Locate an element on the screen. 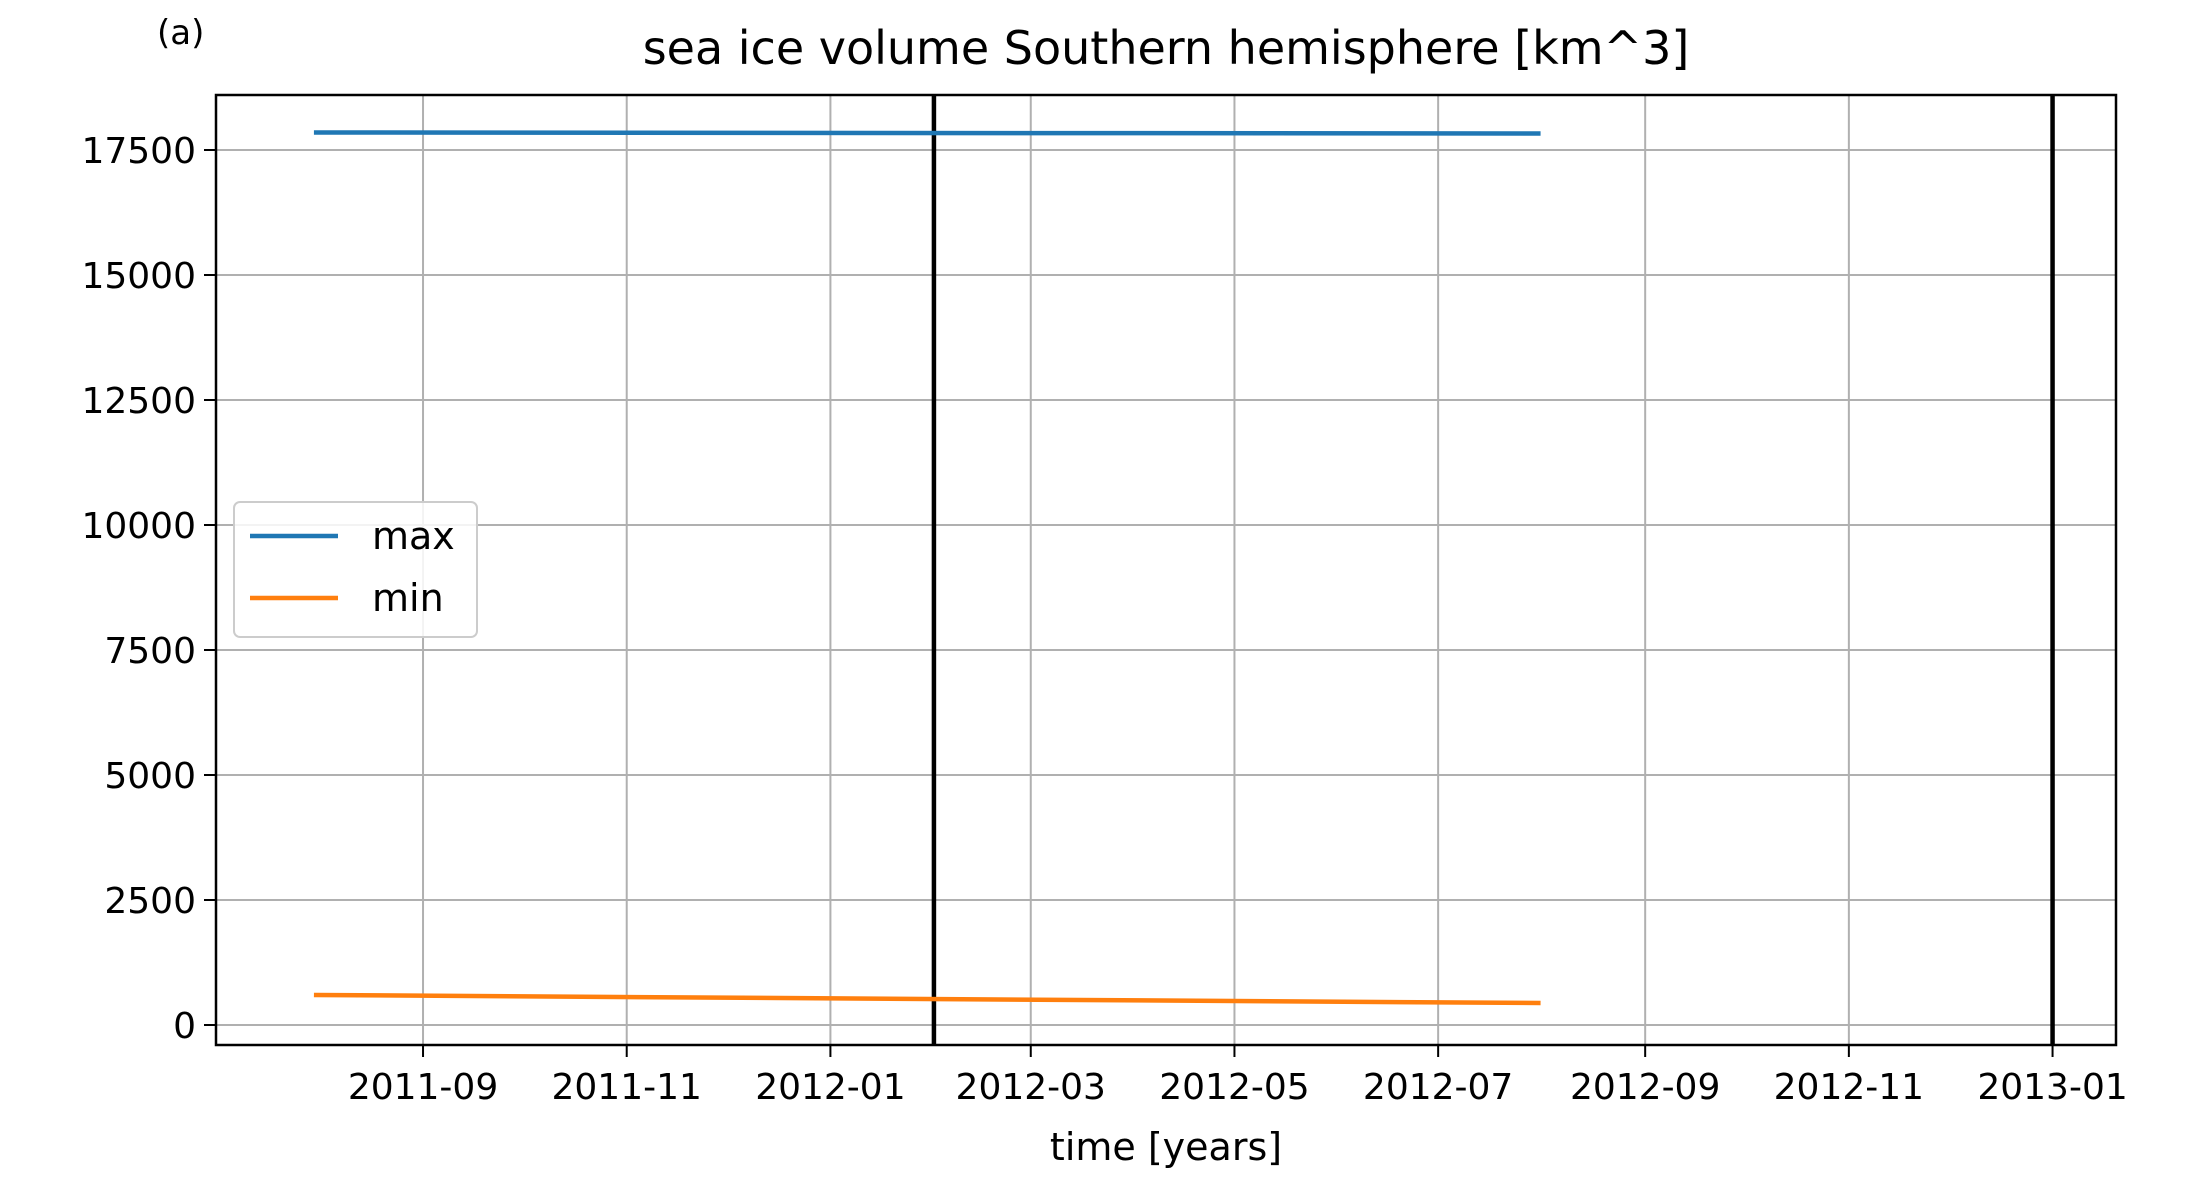 This screenshot has width=2196, height=1181. y-tick-label: 0 is located at coordinates (184, 1026).